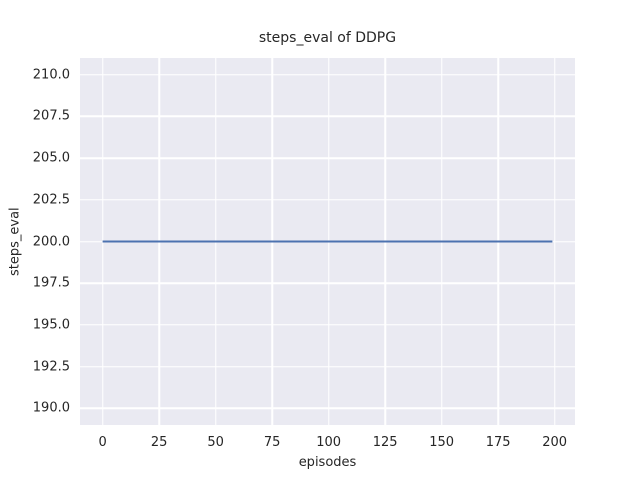  I want to click on x-tick-label: 150, so click(442, 442).